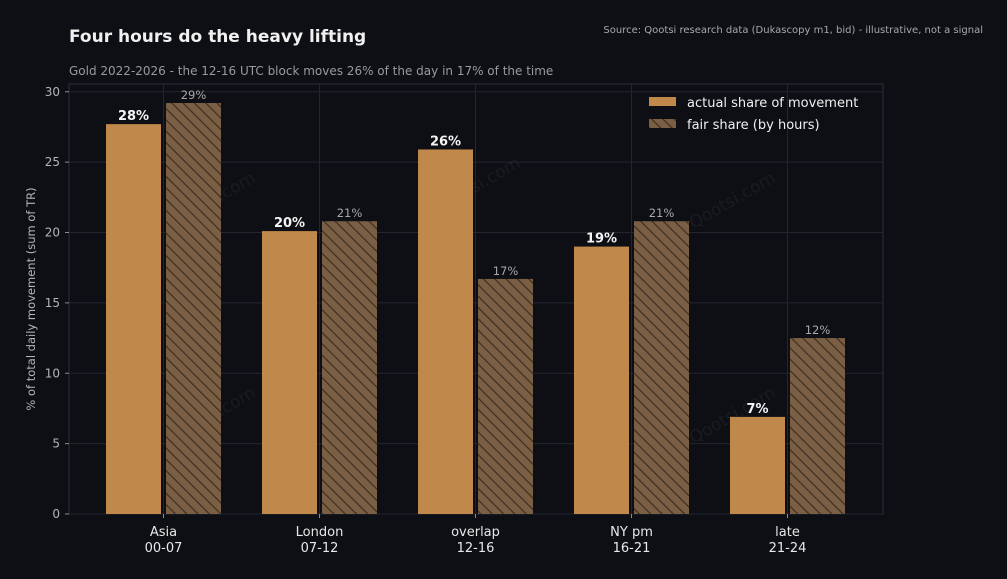  I want to click on y-axis: 0 5 10 15 20 25 30, so click(57, 303).